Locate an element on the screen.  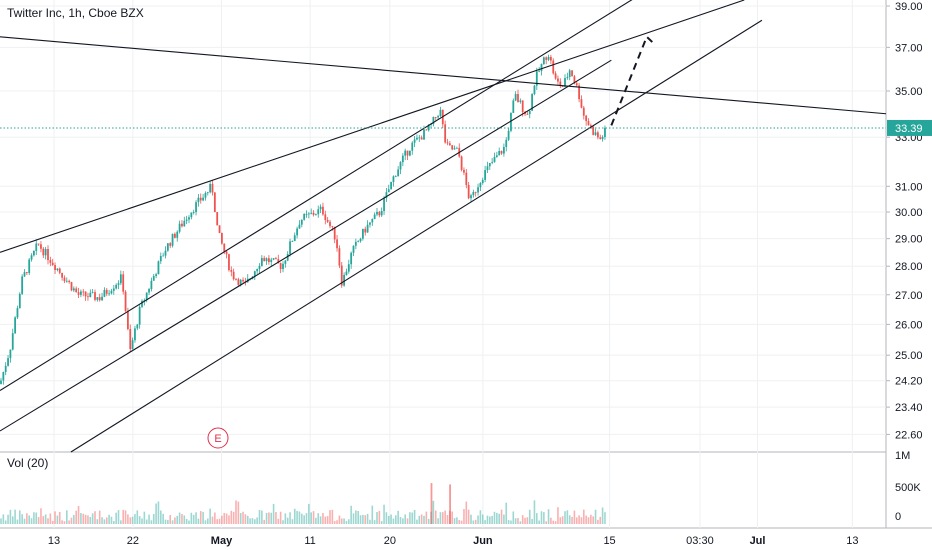
y-tick-label: 27.00 is located at coordinates (909, 296).